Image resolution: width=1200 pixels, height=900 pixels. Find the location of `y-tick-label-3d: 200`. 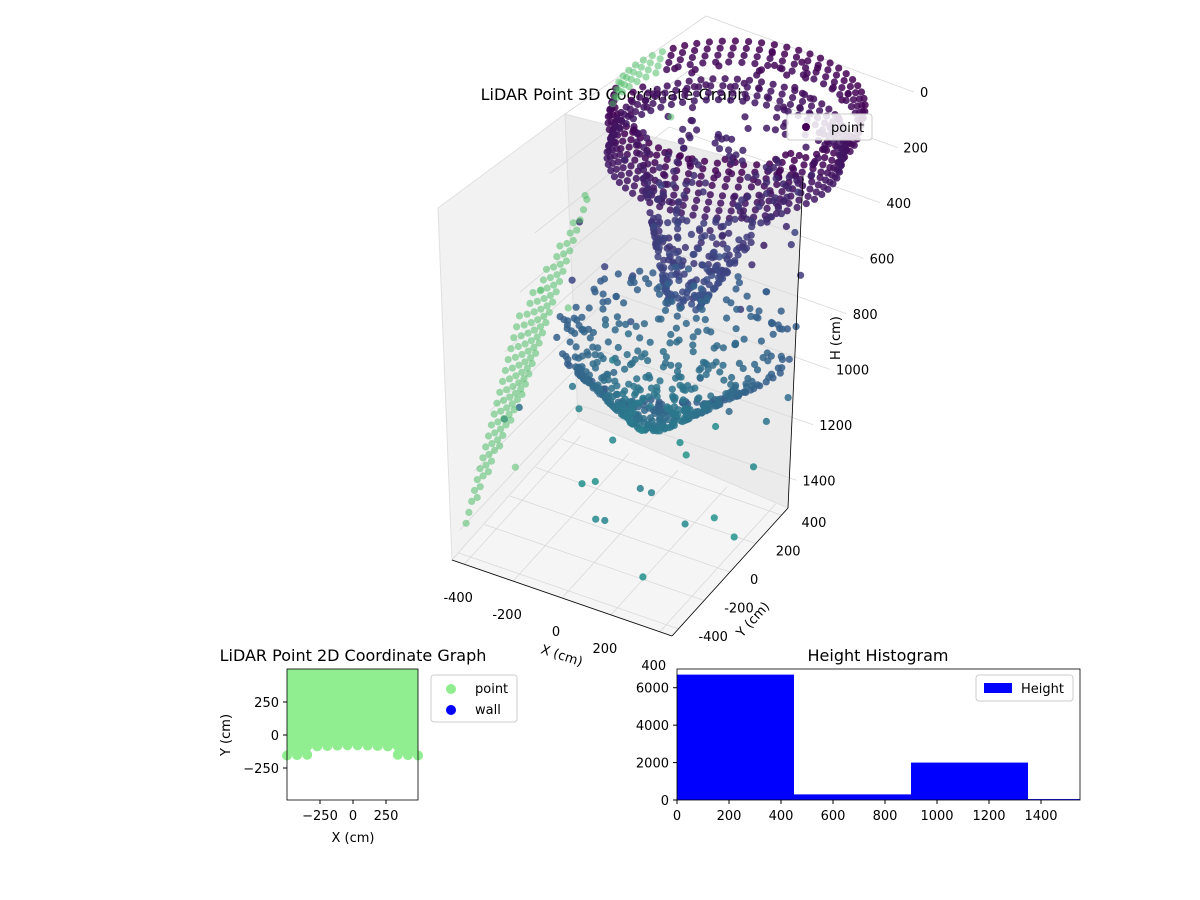

y-tick-label-3d: 200 is located at coordinates (788, 552).